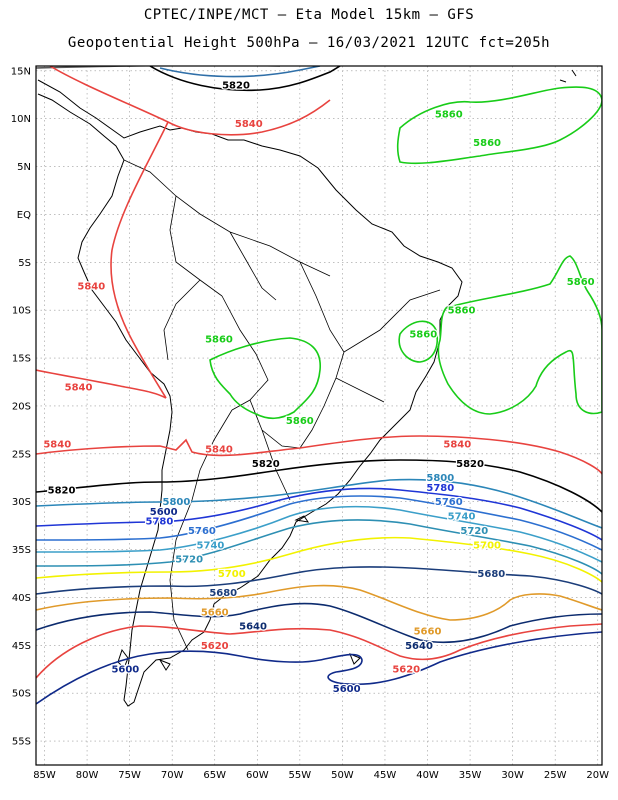 This screenshot has width=618, height=800. I want to click on lon-tick-label: 85W, so click(44, 775).